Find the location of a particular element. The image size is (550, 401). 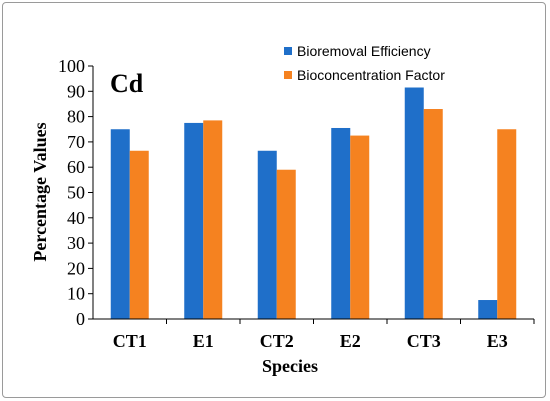

x-tick-label-ct3: CT3 is located at coordinates (424, 341).